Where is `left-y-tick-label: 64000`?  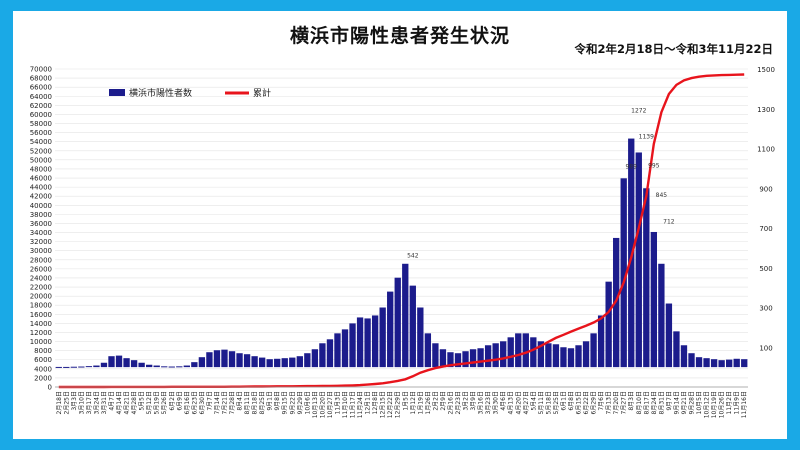
left-y-tick-label: 64000 is located at coordinates (41, 97).